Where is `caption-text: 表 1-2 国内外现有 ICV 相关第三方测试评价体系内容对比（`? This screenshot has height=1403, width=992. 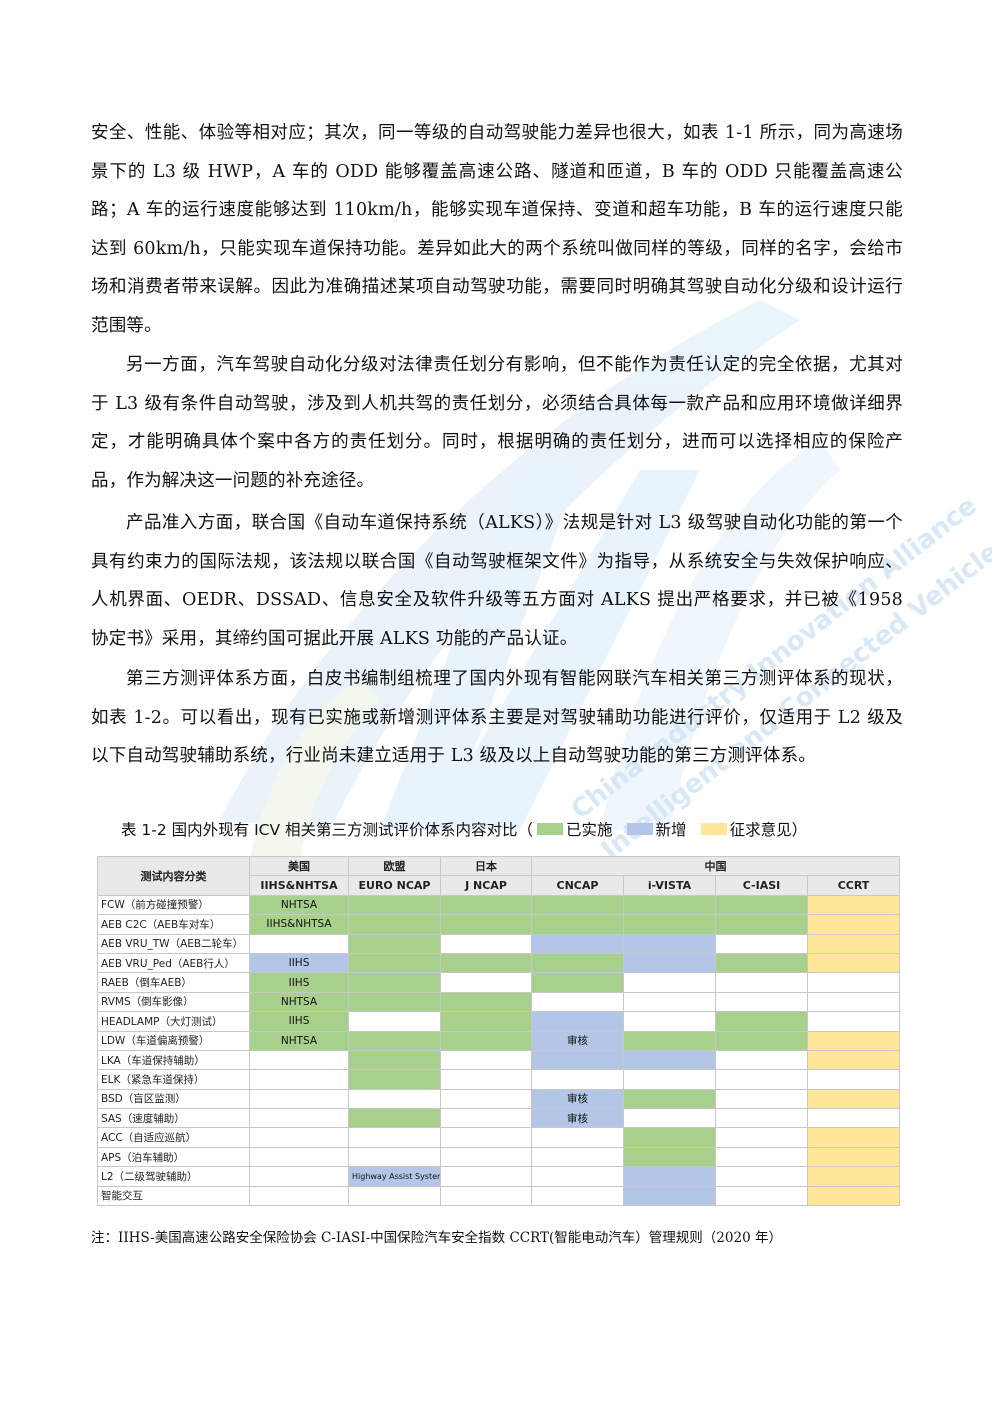
caption-text: 表 1-2 国内外现有 ICV 相关第三方测试评价体系内容对比（ is located at coordinates (327, 830).